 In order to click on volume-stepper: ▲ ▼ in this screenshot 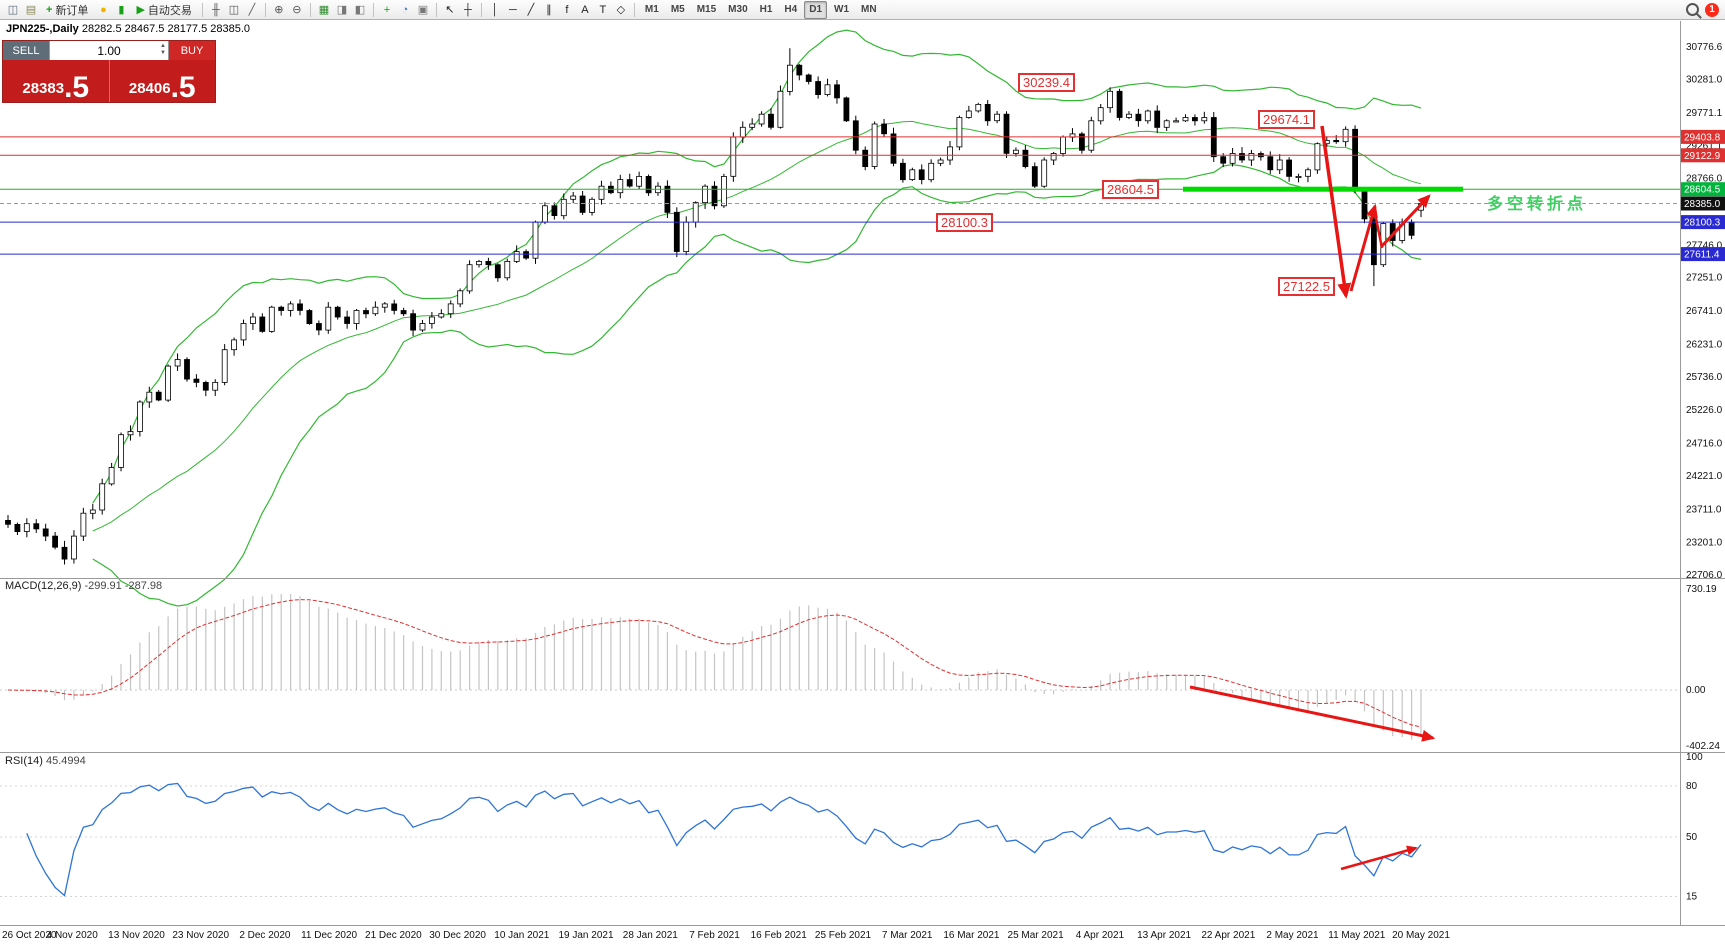, I will do `click(163, 49)`.